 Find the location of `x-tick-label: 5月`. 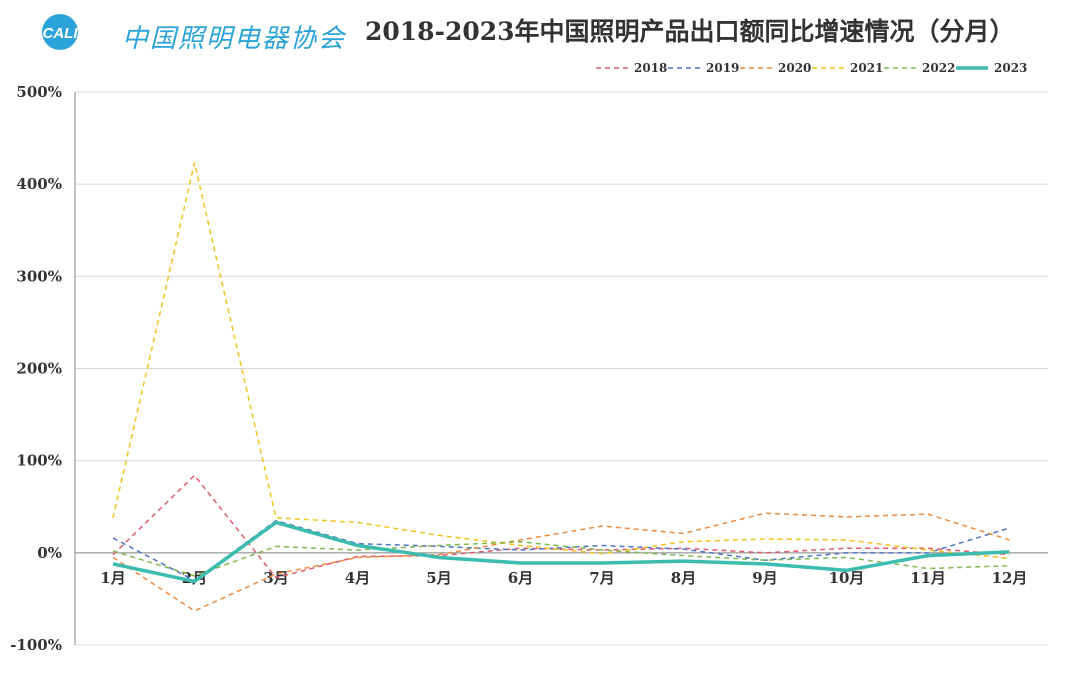

x-tick-label: 5月 is located at coordinates (438, 578).